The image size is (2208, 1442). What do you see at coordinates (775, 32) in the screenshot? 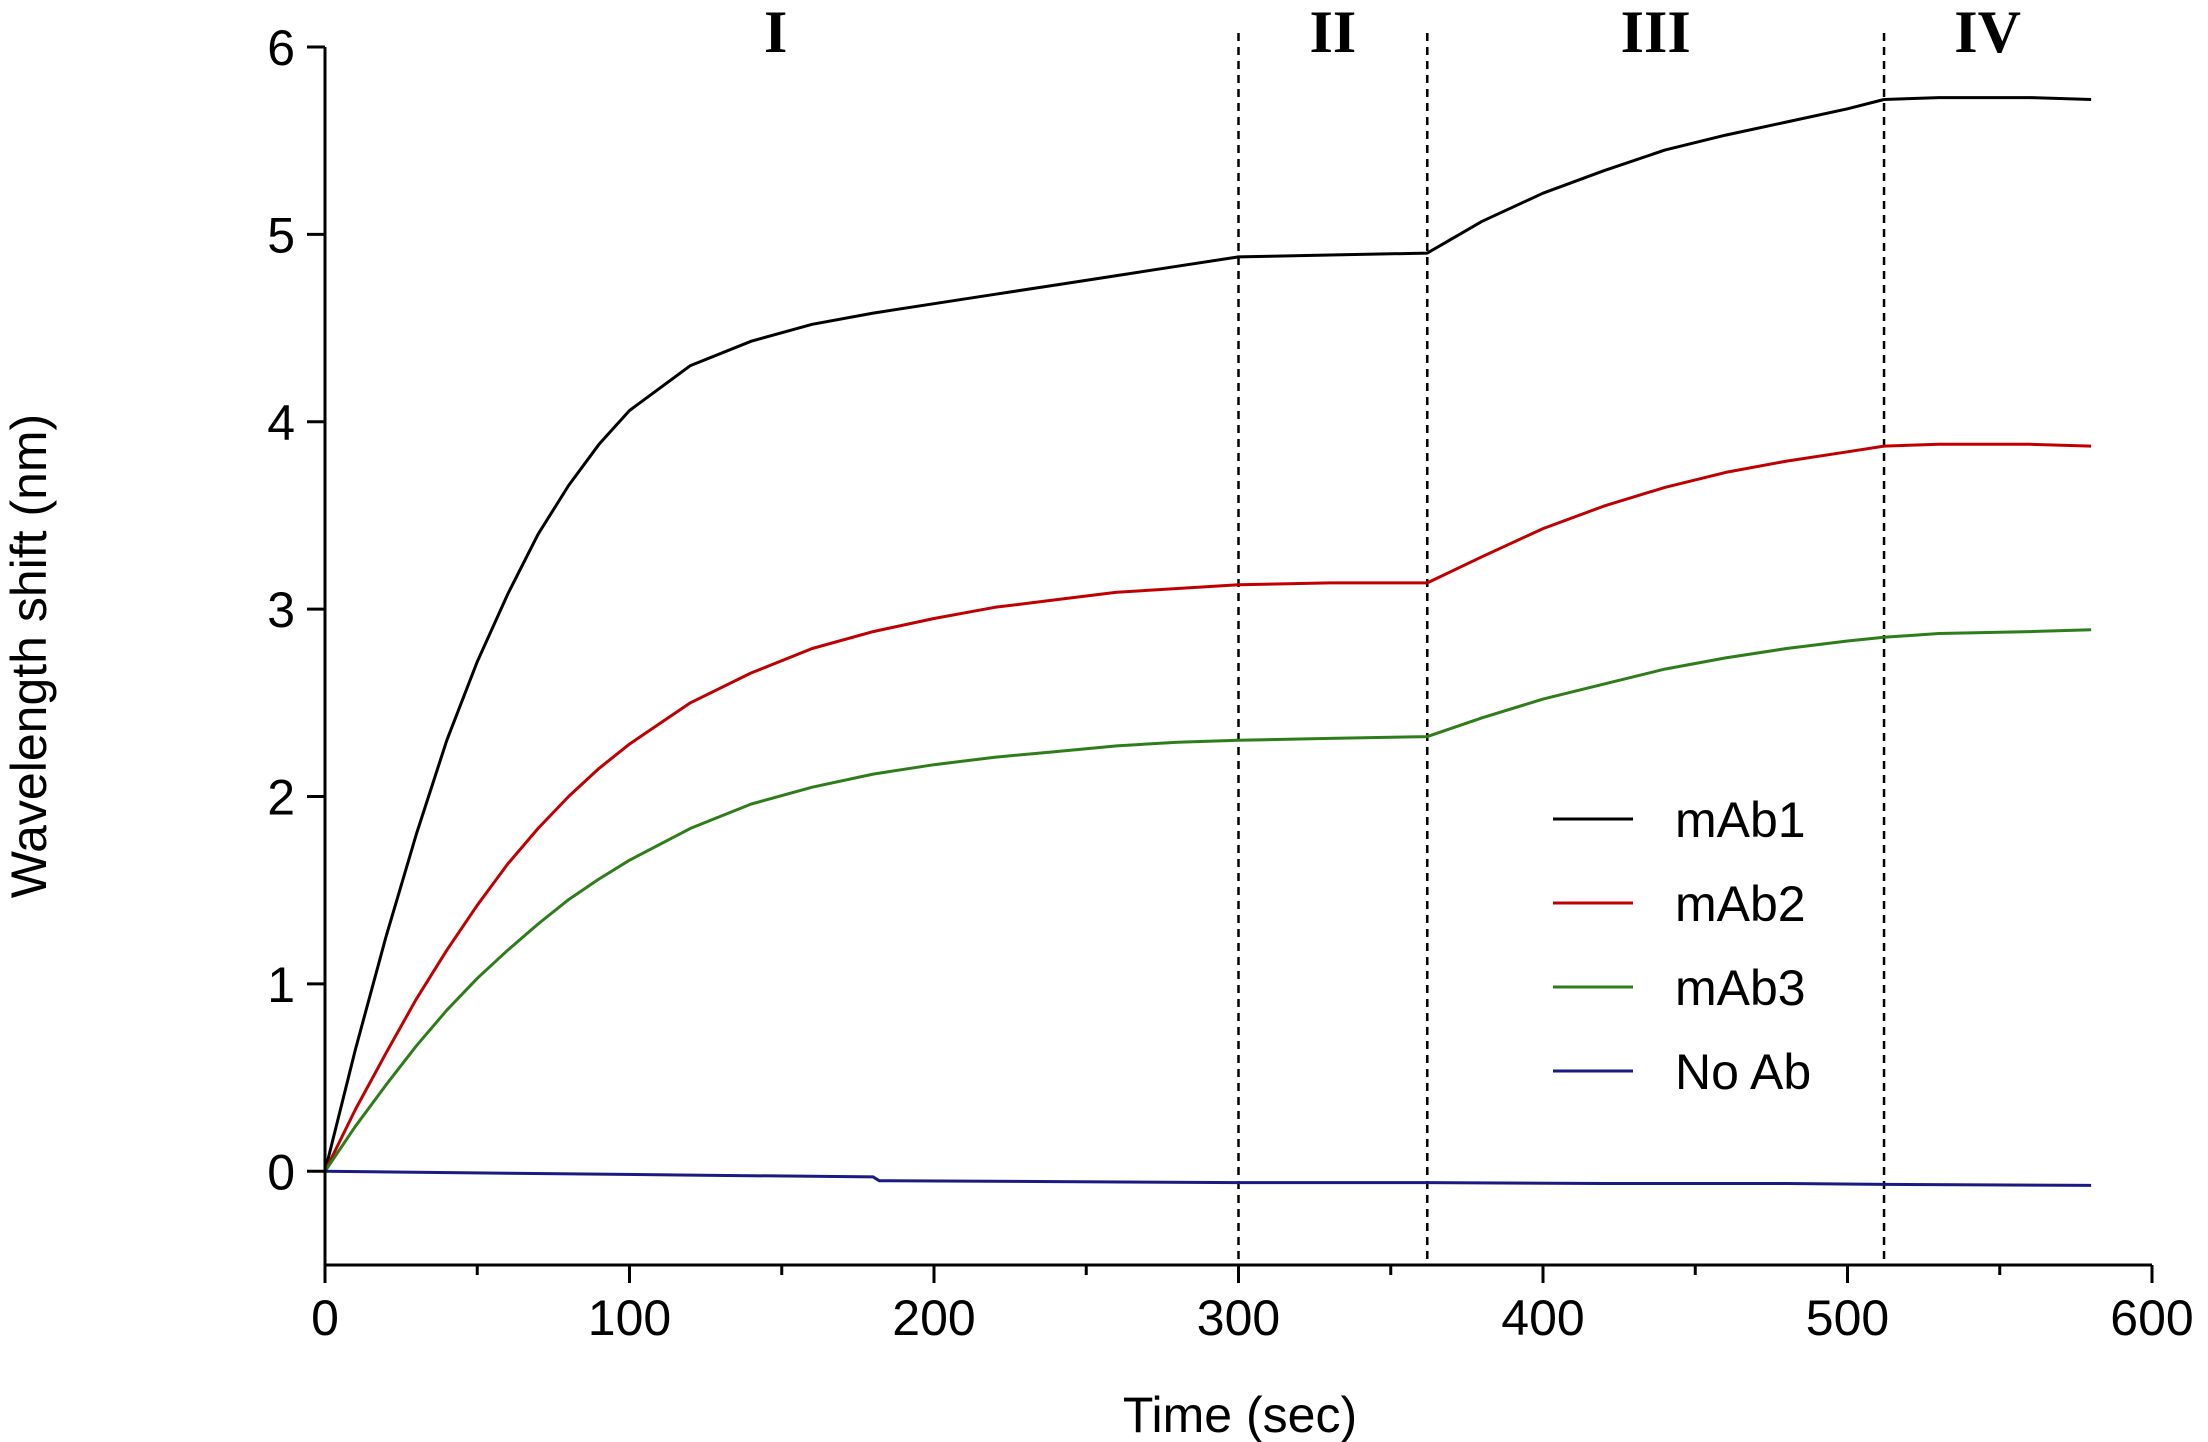
I see `phase-label: I` at bounding box center [775, 32].